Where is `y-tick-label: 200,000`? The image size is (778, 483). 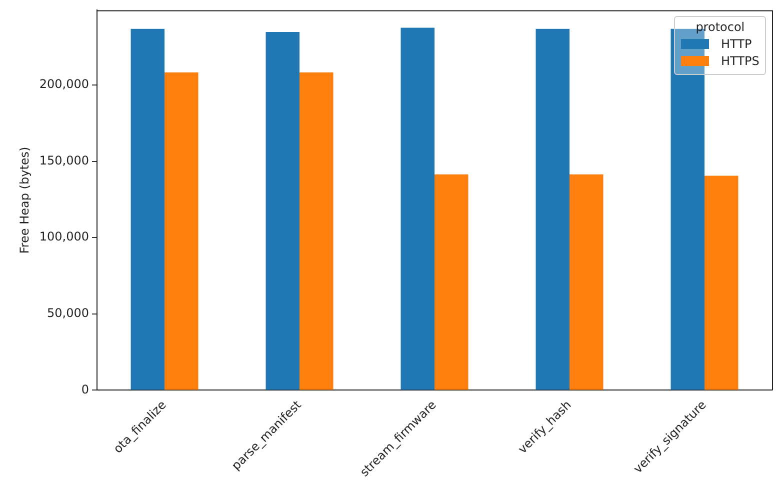
y-tick-label: 200,000 is located at coordinates (64, 84).